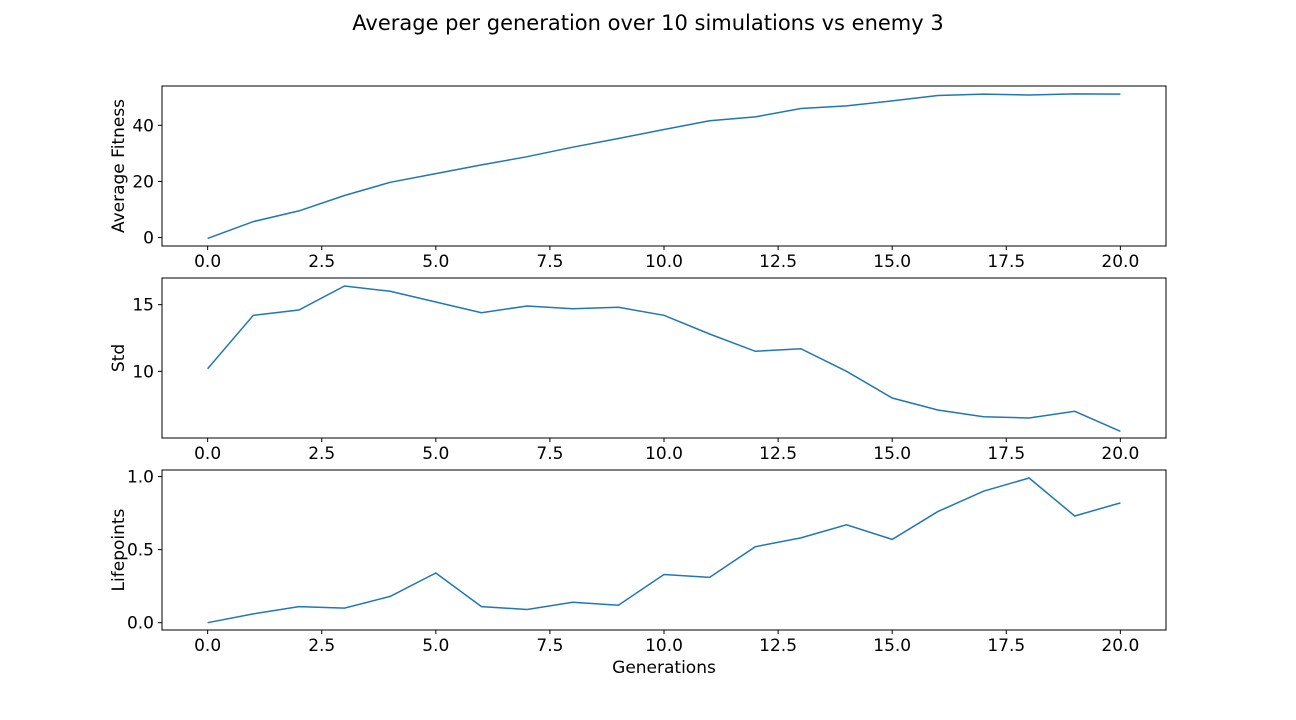 This screenshot has height=720, width=1296. What do you see at coordinates (1120, 454) in the screenshot?
I see `std-x-tick-label: 20.0` at bounding box center [1120, 454].